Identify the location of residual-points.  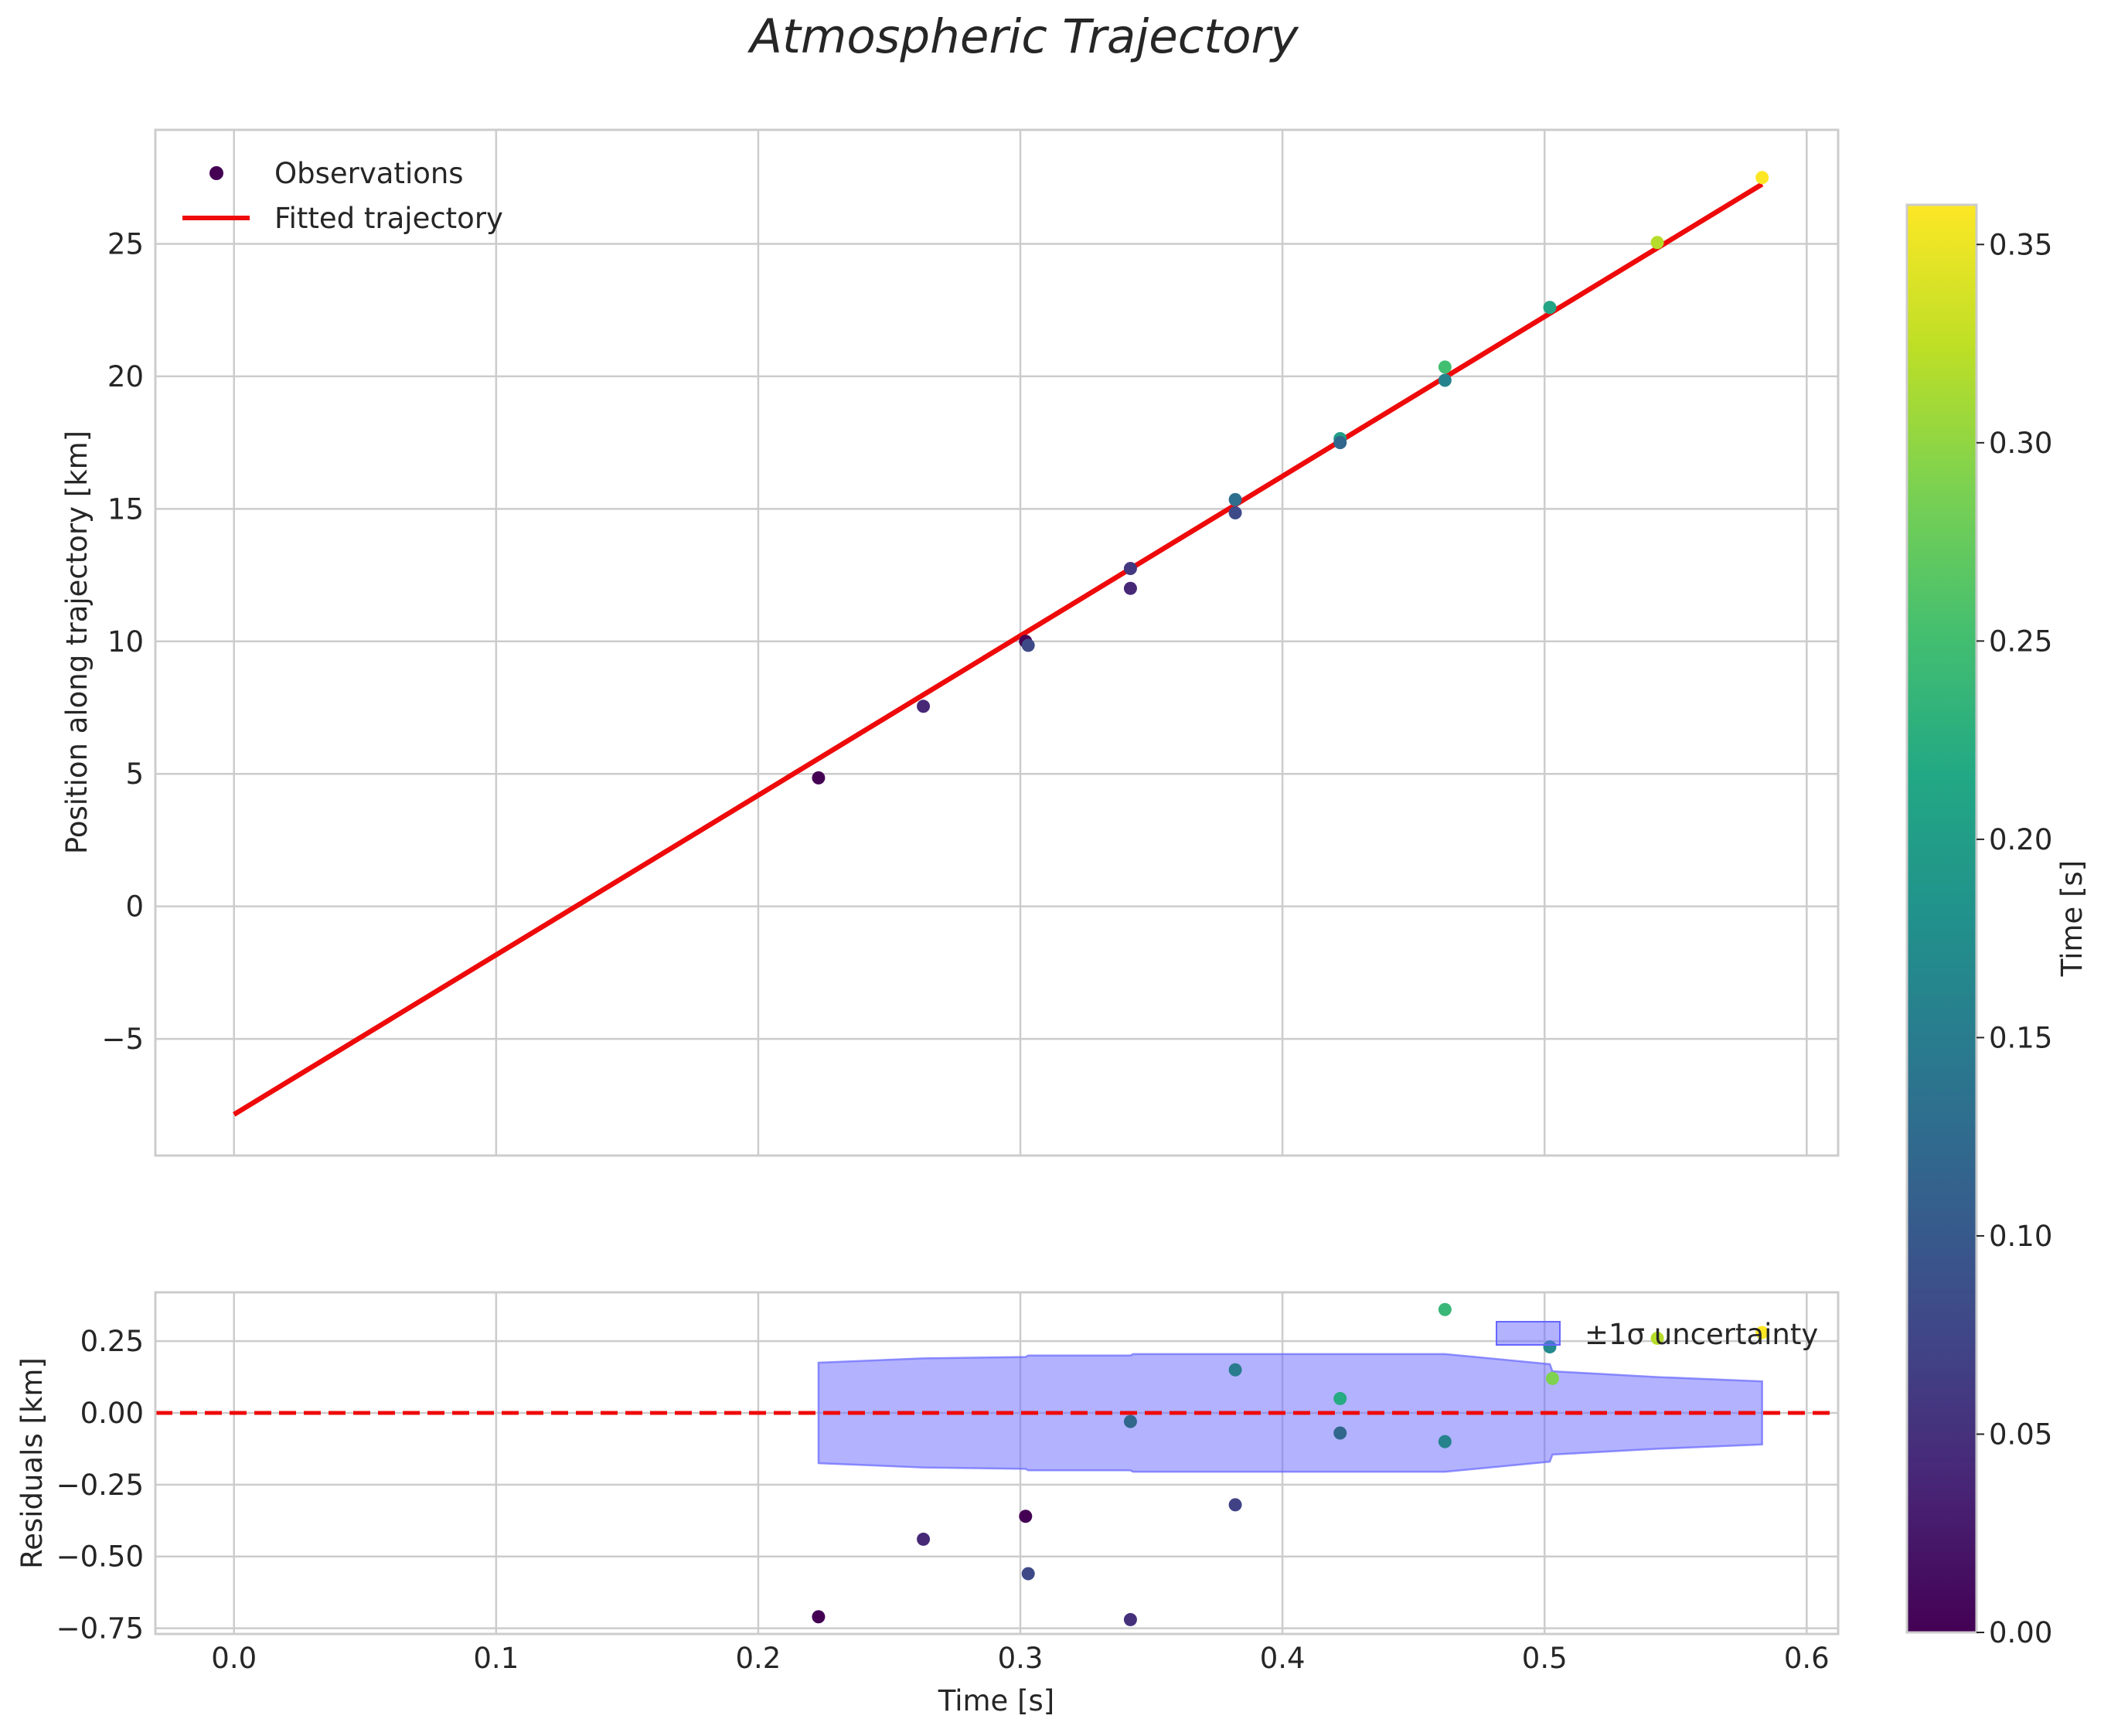
(1290, 1464).